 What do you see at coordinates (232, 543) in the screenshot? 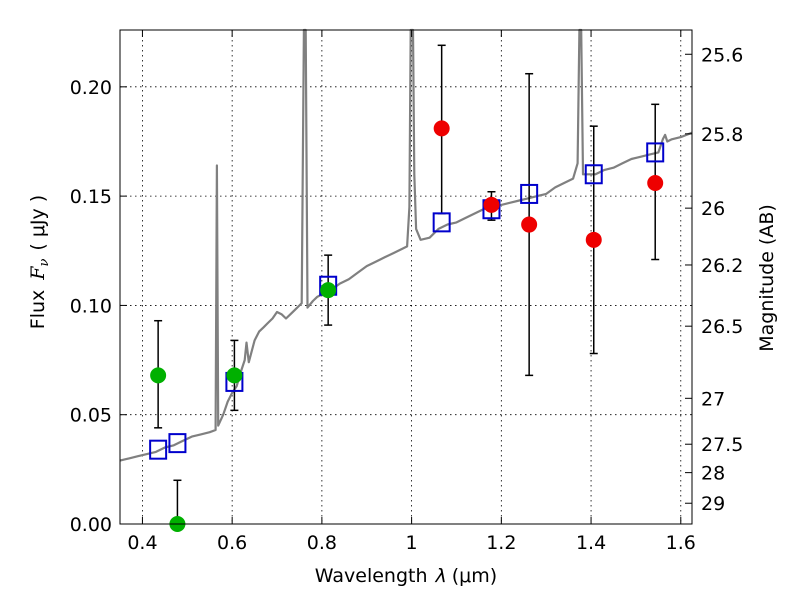
I see `x-tick-label: 0.6` at bounding box center [232, 543].